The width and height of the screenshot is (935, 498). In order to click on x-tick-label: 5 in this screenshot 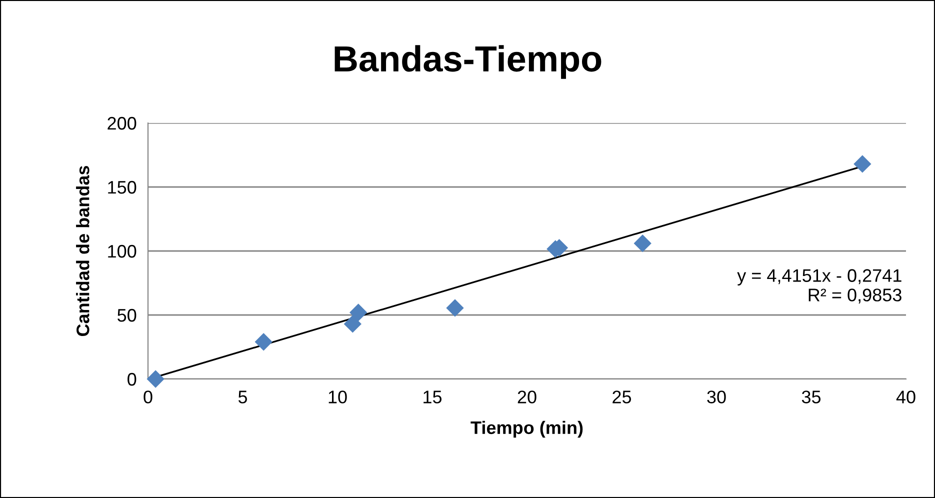, I will do `click(243, 397)`.